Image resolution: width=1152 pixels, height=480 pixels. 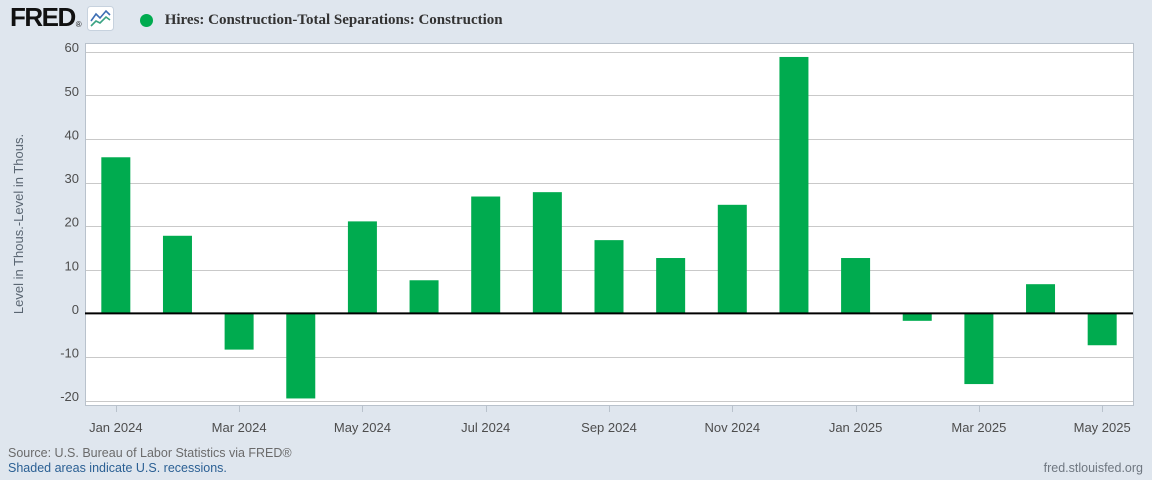 What do you see at coordinates (485, 427) in the screenshot?
I see `x-tick-label: Jul 2024` at bounding box center [485, 427].